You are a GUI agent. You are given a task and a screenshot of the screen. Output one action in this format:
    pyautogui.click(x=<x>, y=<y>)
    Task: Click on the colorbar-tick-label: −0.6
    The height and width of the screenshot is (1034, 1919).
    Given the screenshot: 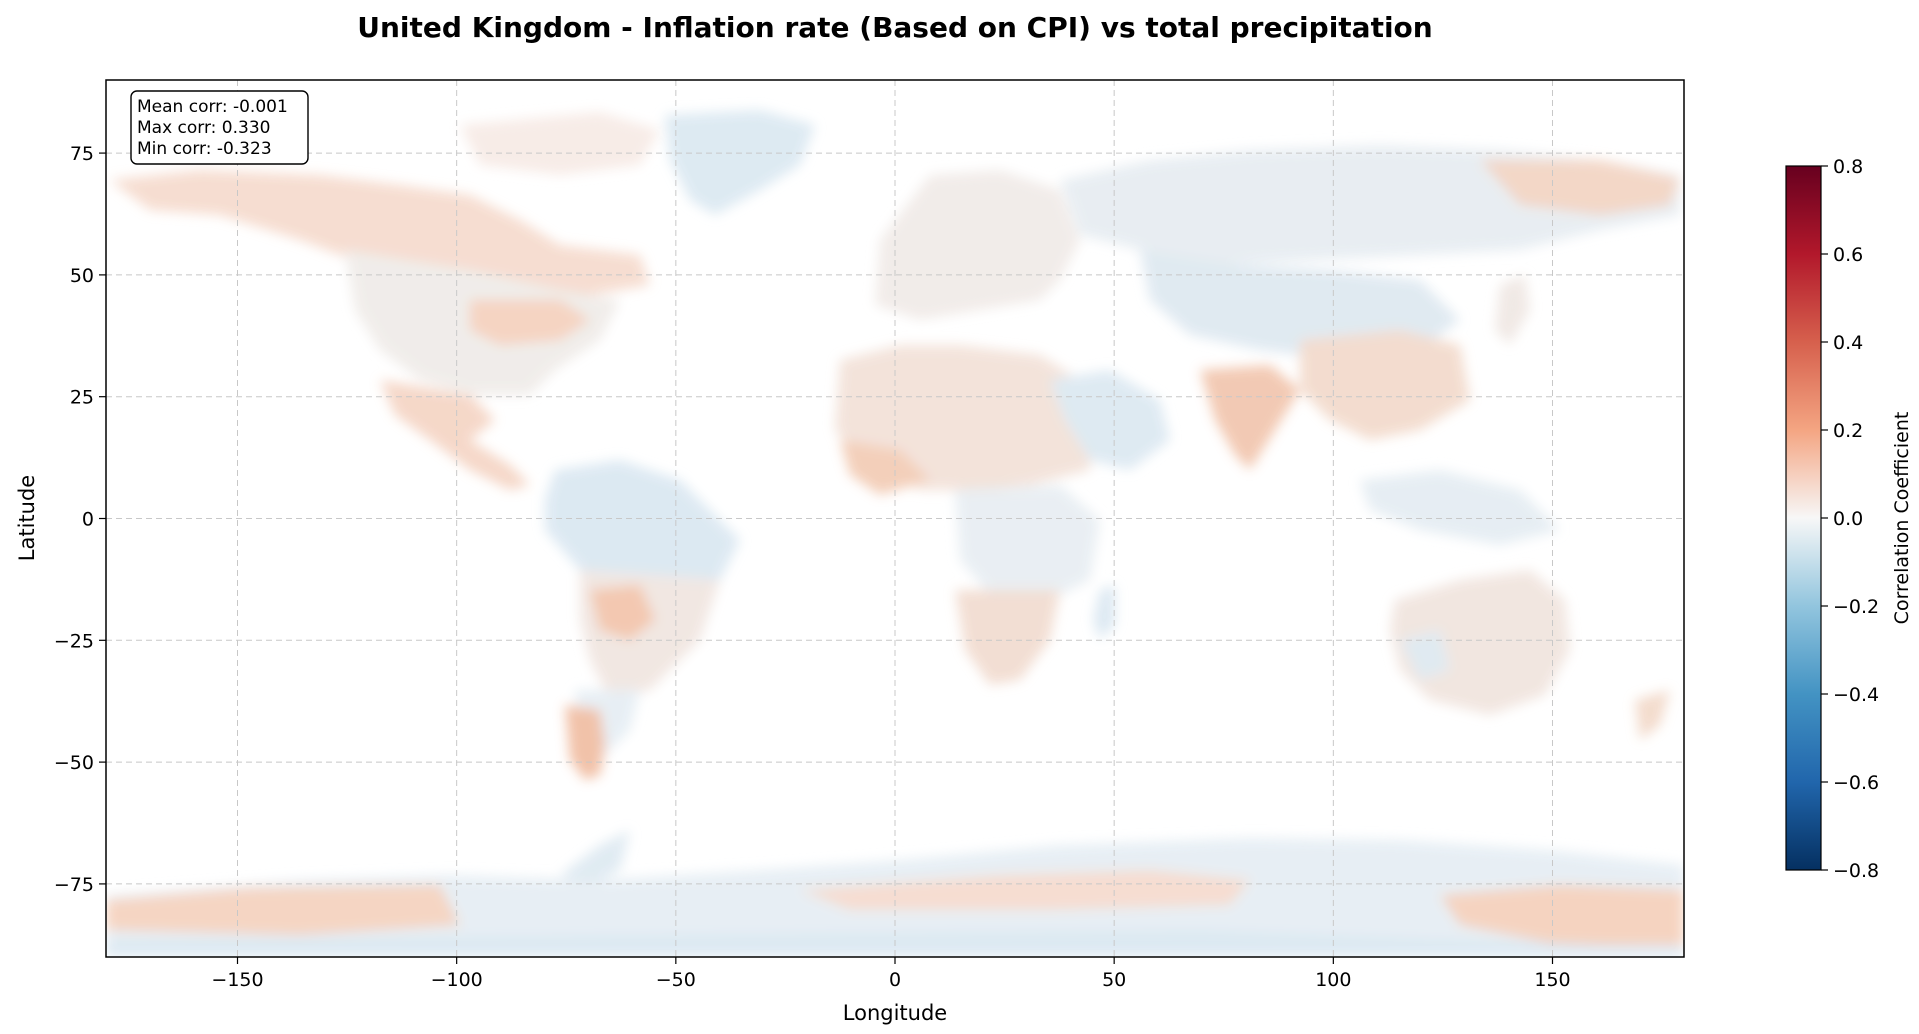 What is the action you would take?
    pyautogui.click(x=1856, y=783)
    